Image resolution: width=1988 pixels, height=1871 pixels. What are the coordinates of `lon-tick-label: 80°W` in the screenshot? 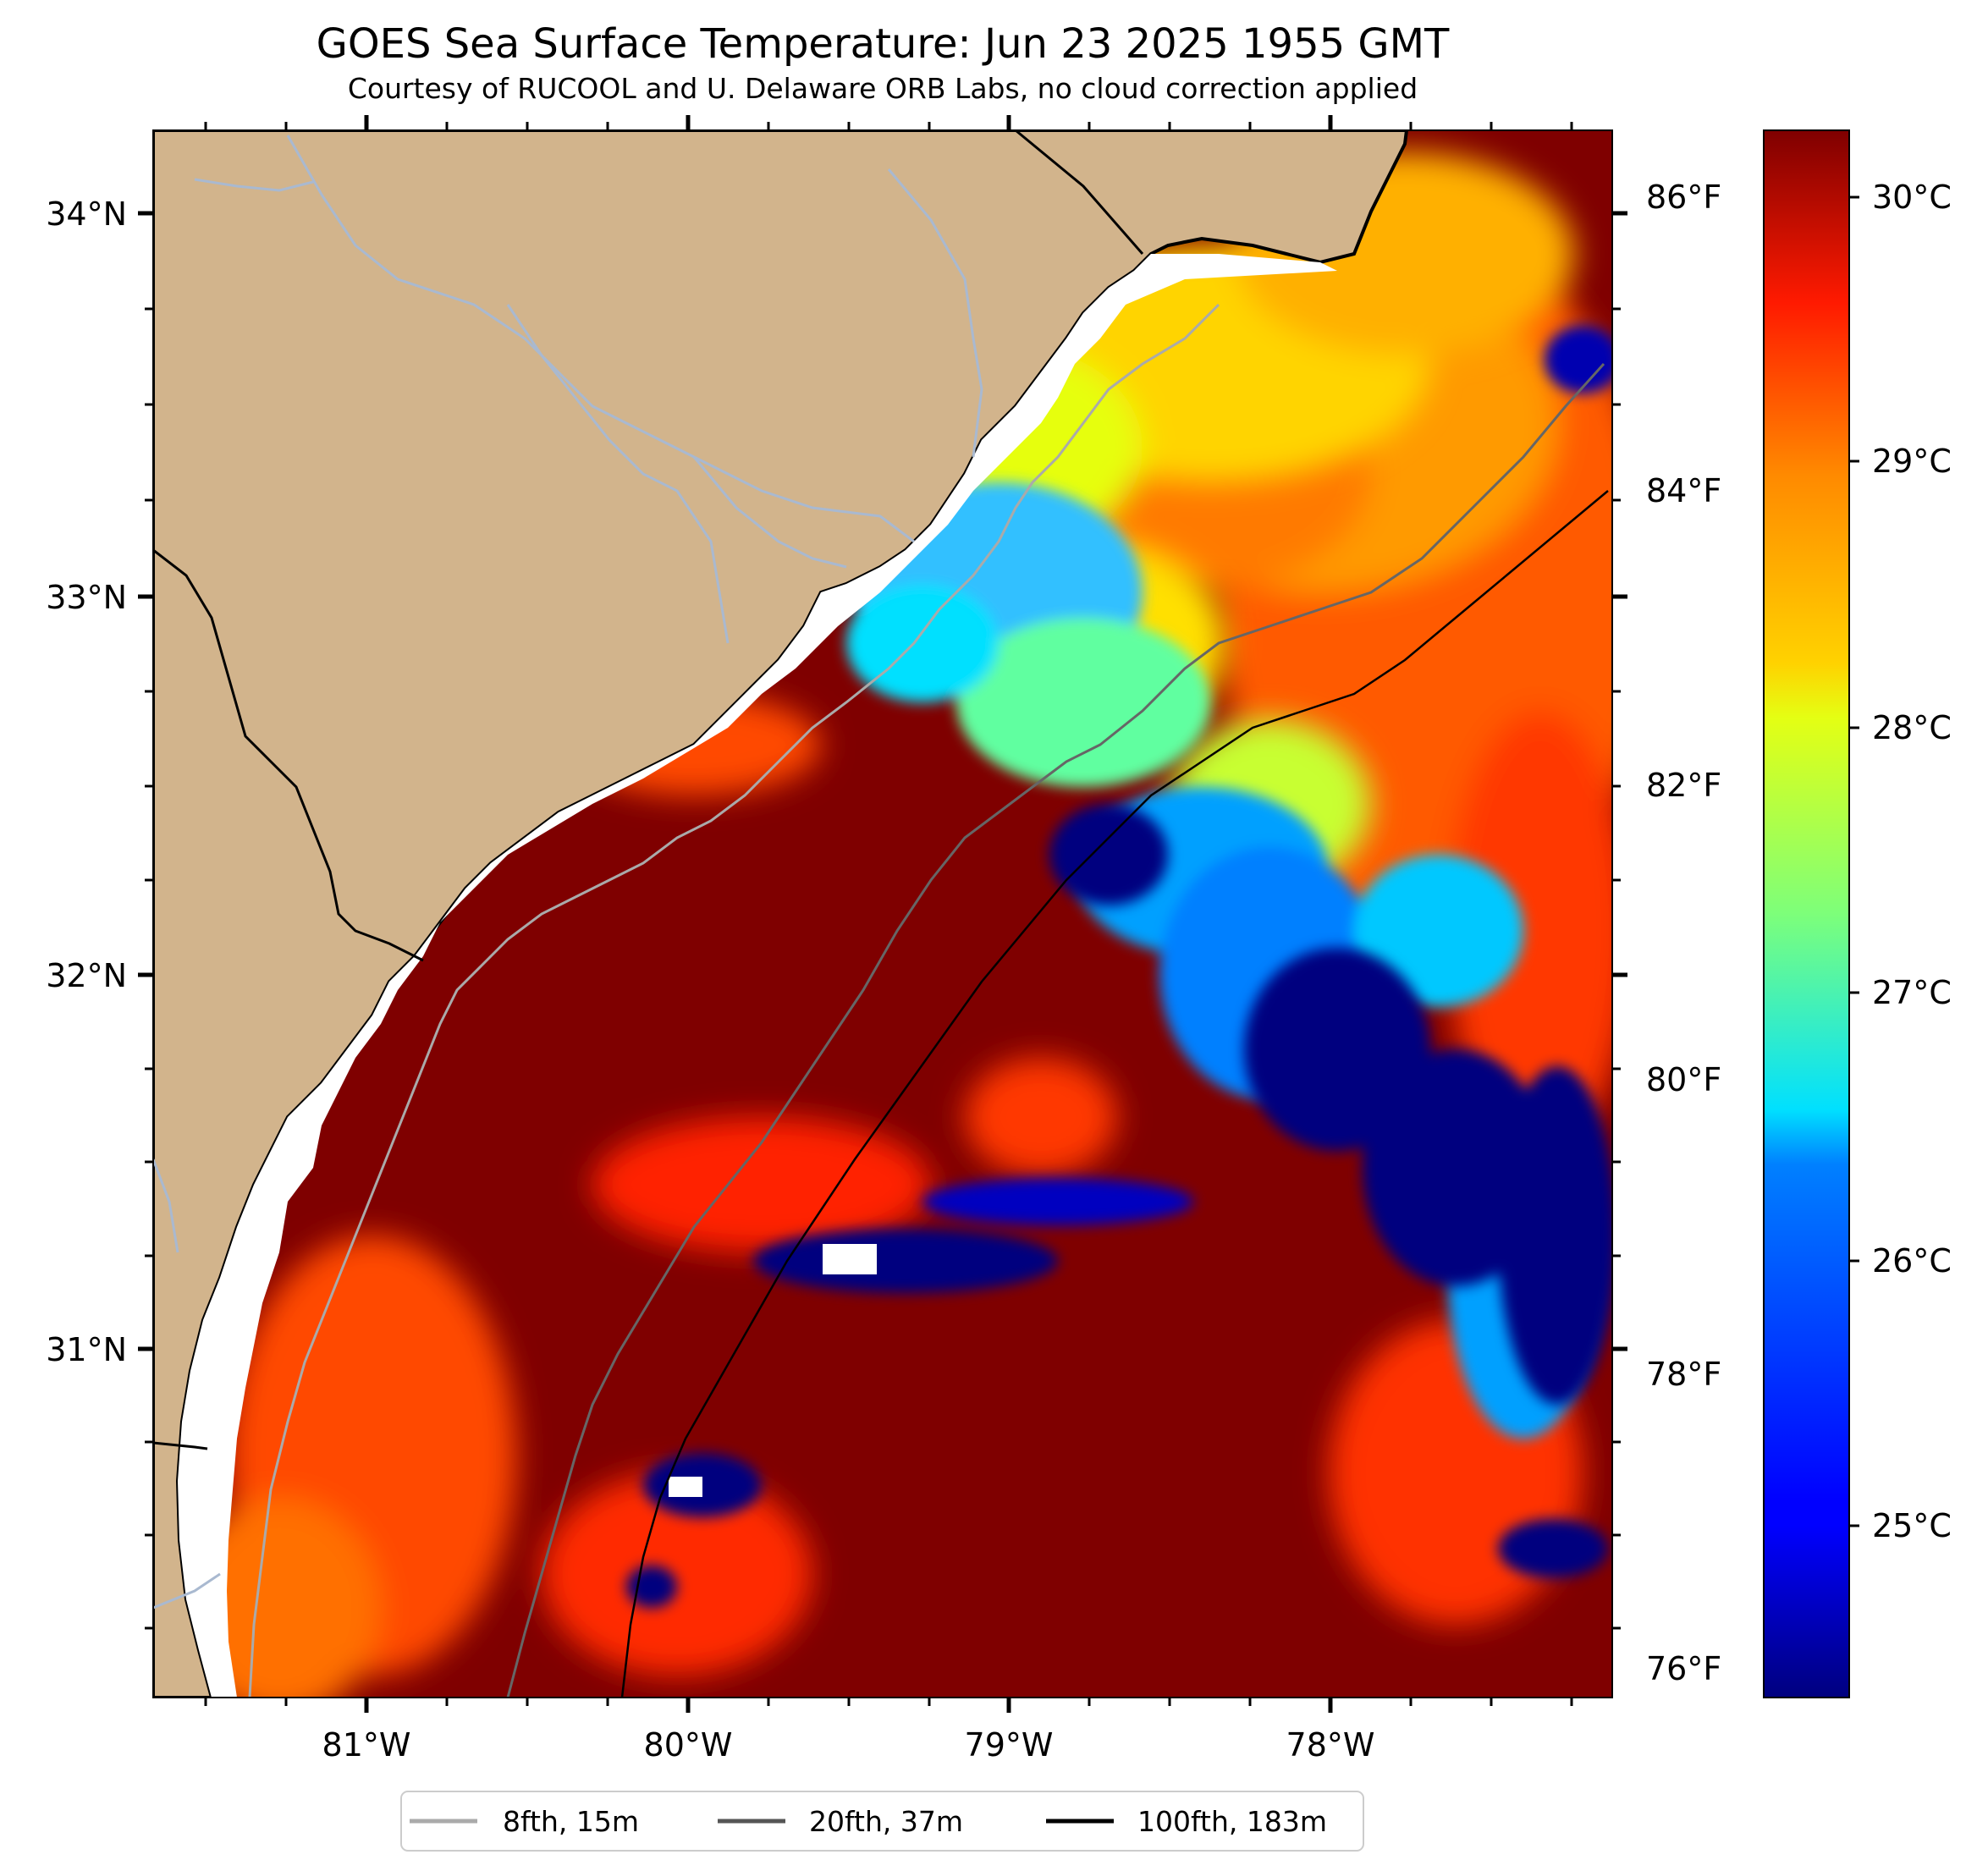 It's located at (688, 1745).